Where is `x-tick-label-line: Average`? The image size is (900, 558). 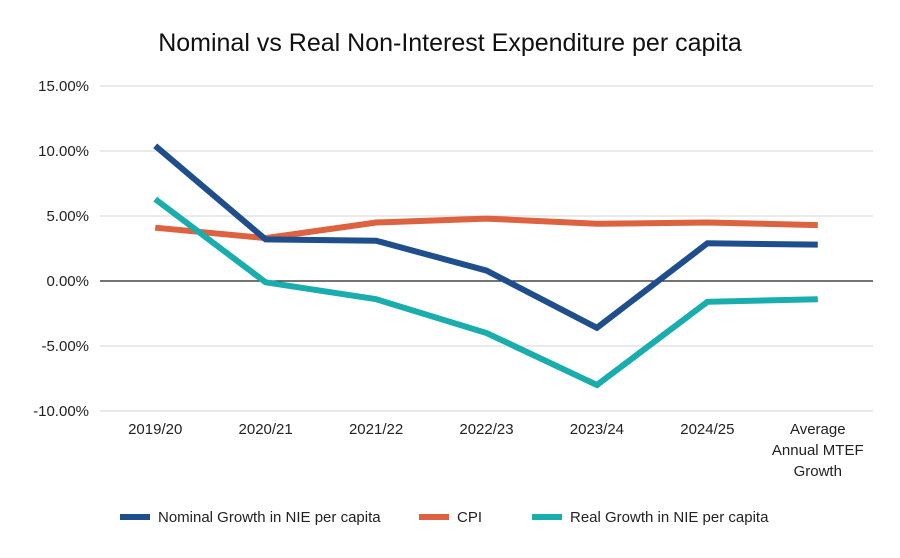
x-tick-label-line: Average is located at coordinates (818, 429).